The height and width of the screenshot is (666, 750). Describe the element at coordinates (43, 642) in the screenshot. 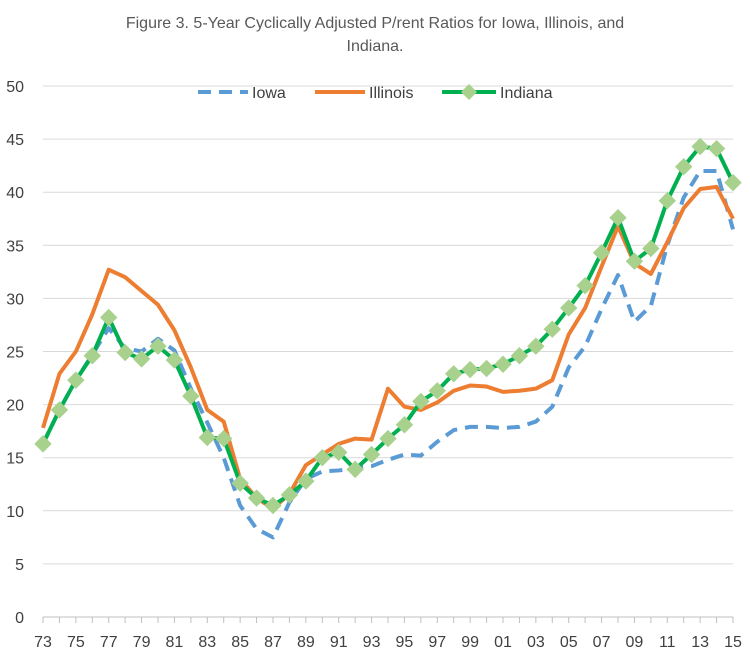

I see `x-tick-label: 73` at that location.